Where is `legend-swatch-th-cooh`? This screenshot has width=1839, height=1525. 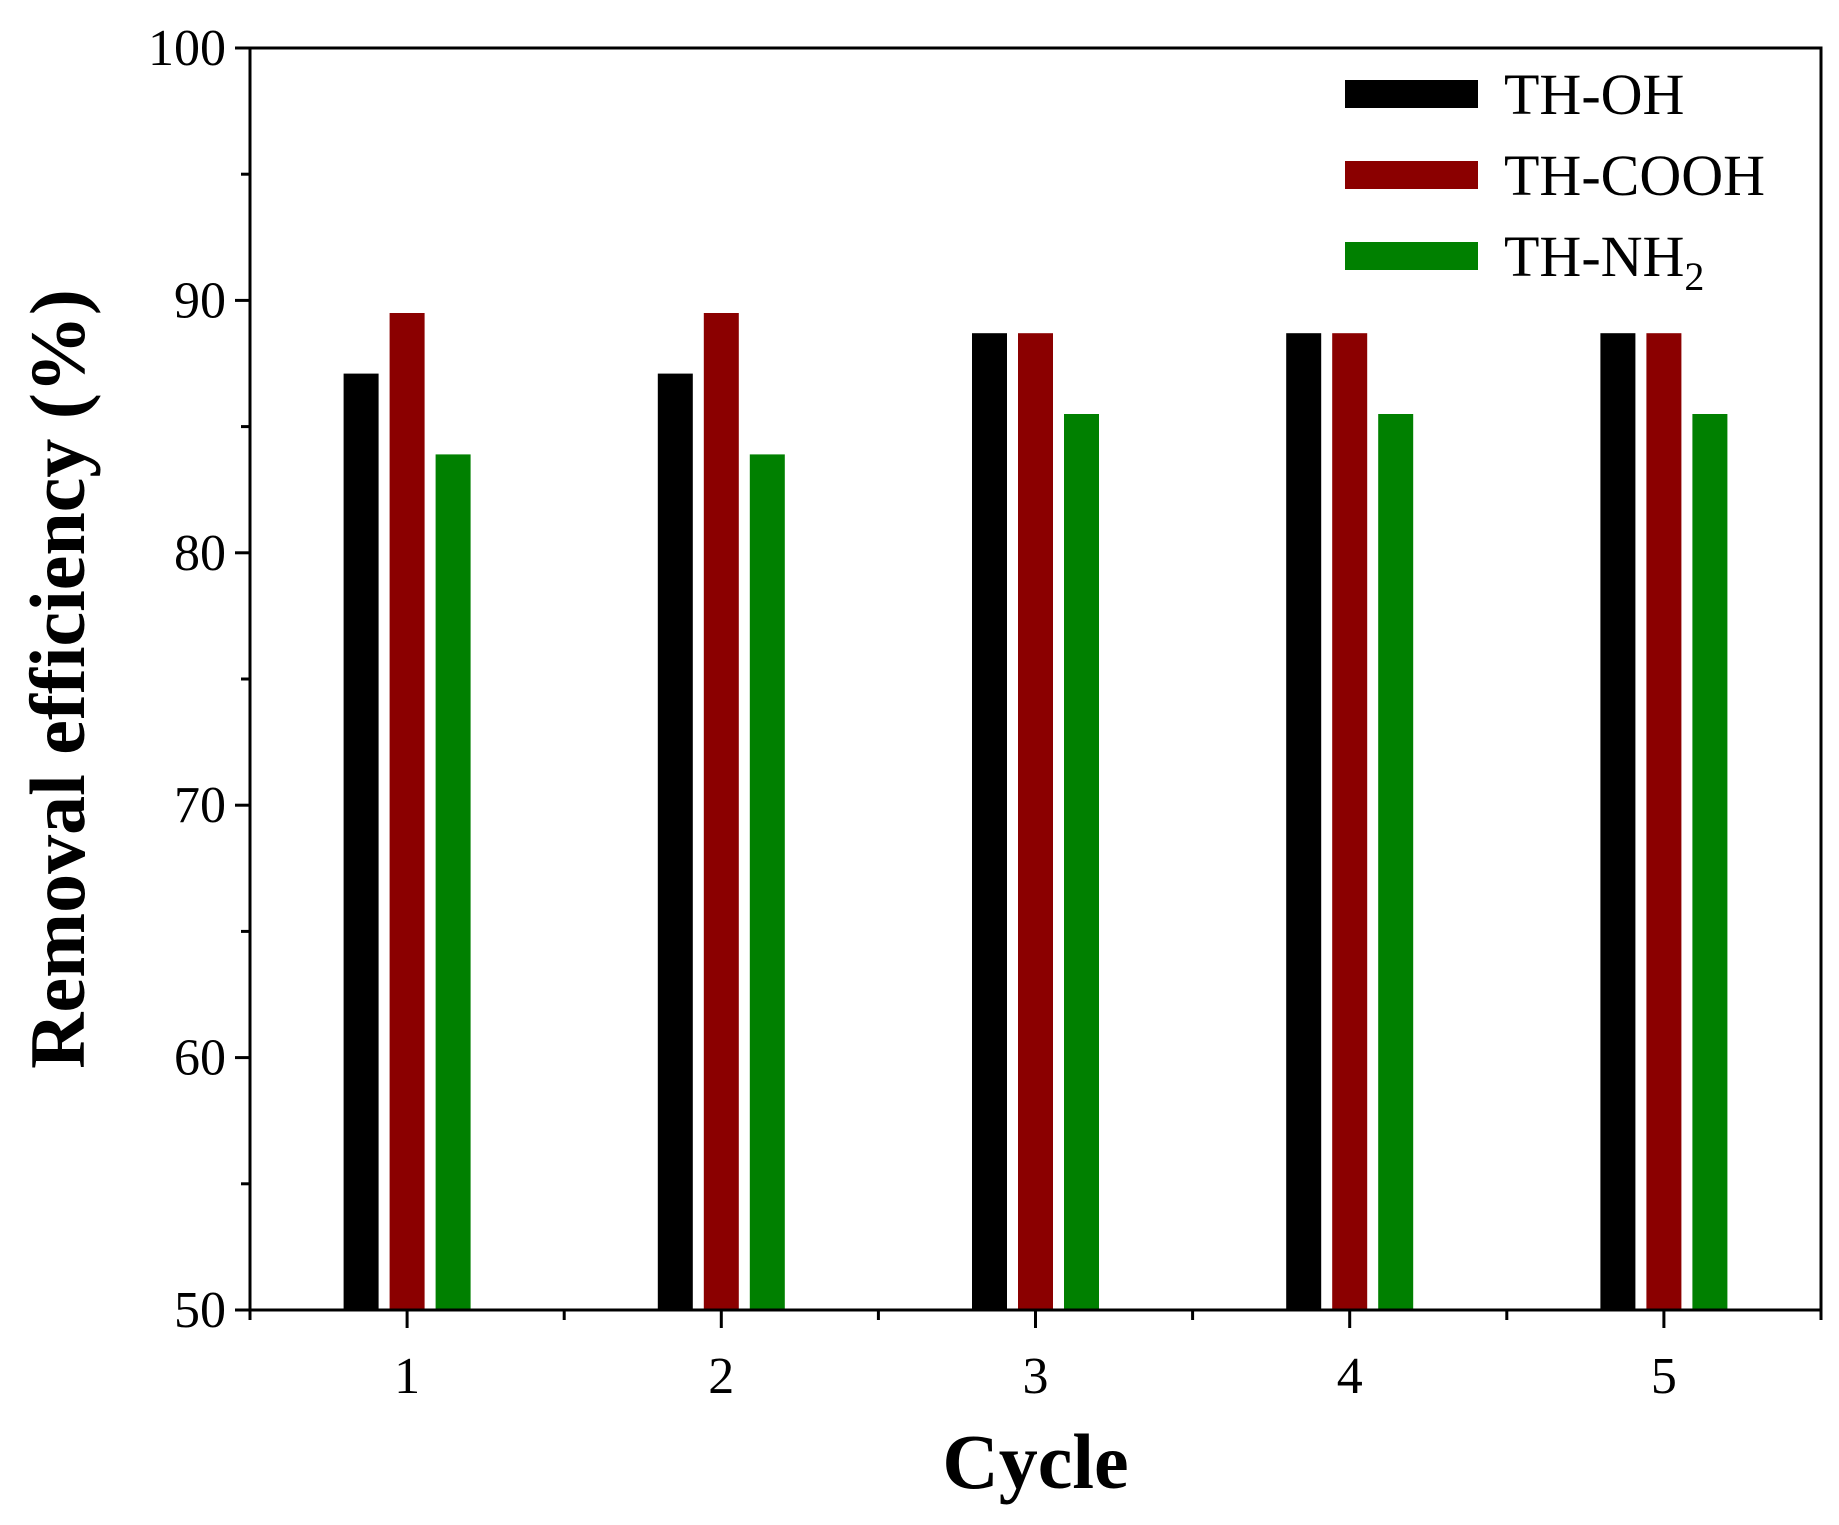 legend-swatch-th-cooh is located at coordinates (1411, 175).